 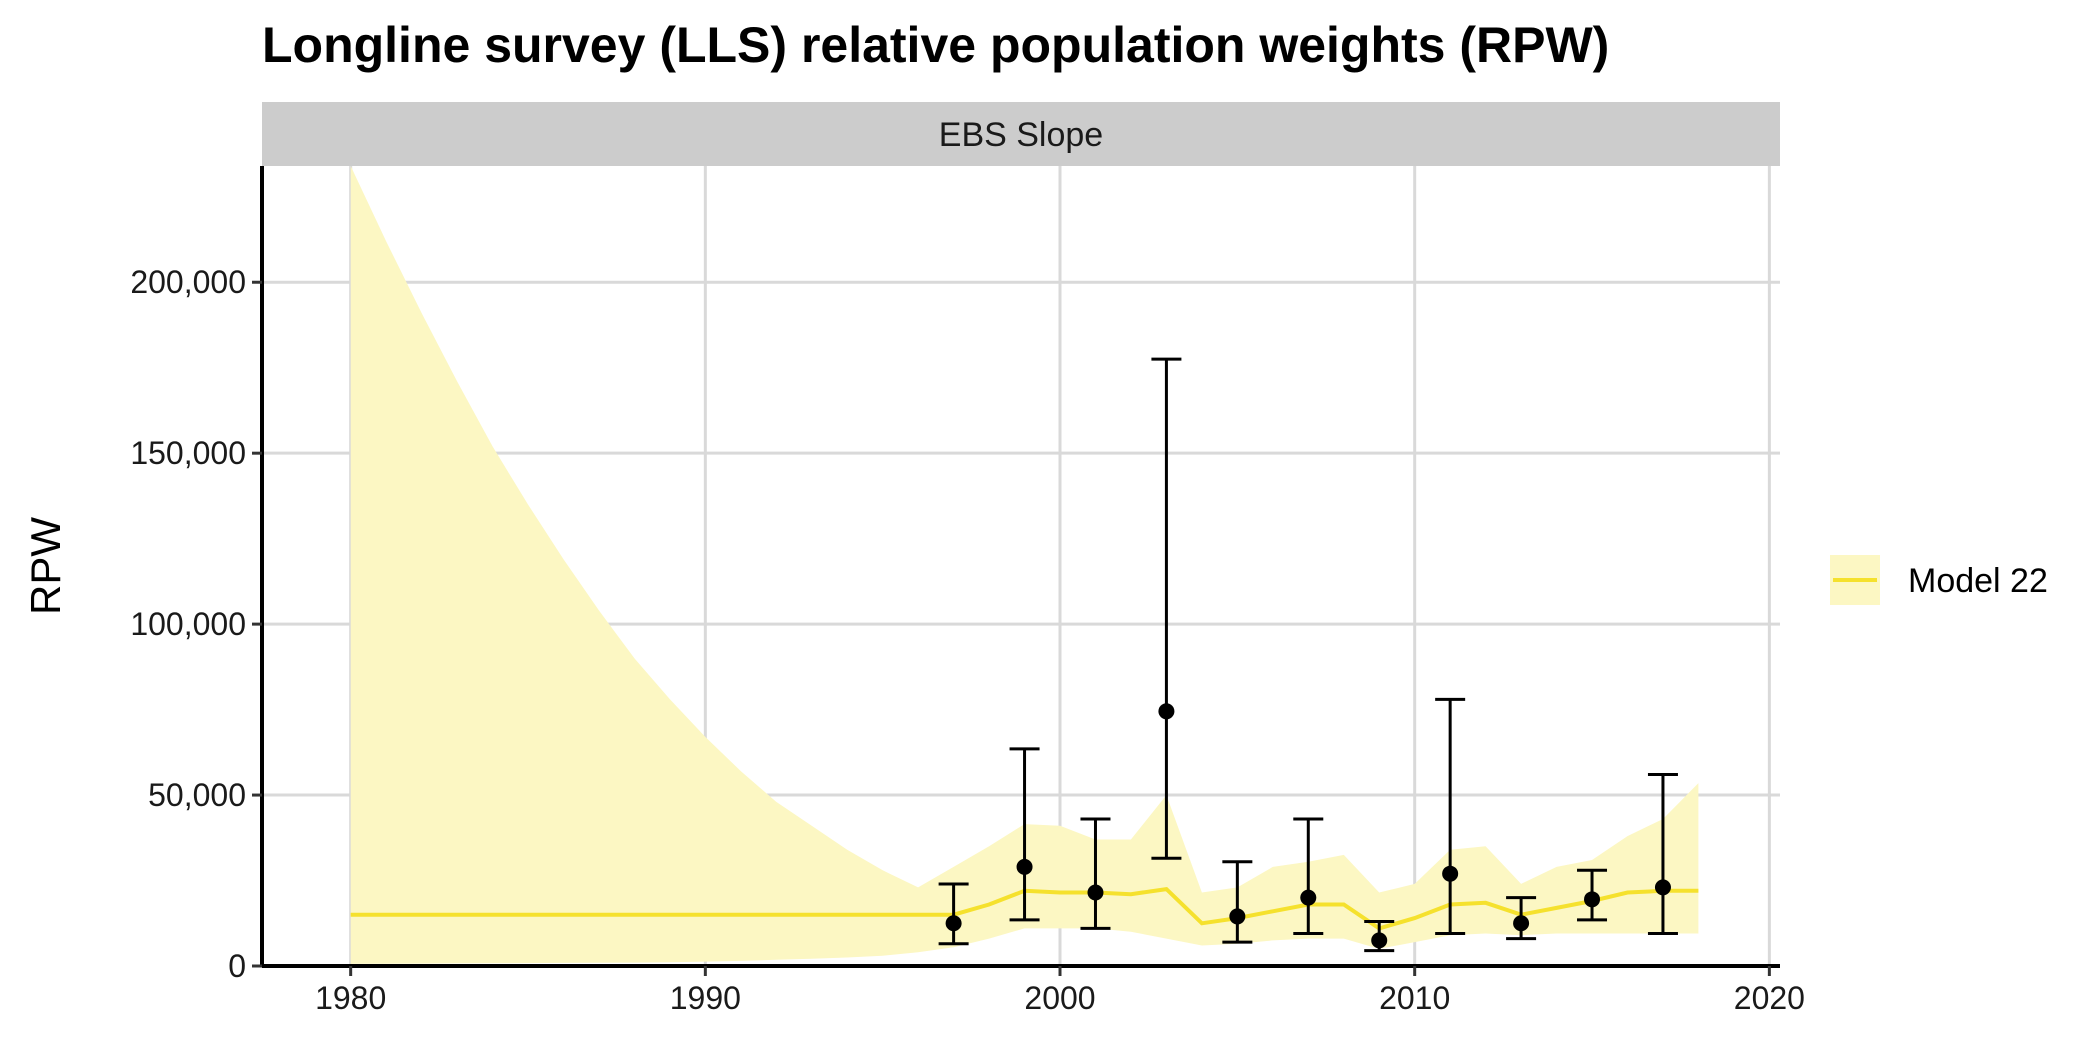 What do you see at coordinates (188, 453) in the screenshot?
I see `y-tick-label: 150,000` at bounding box center [188, 453].